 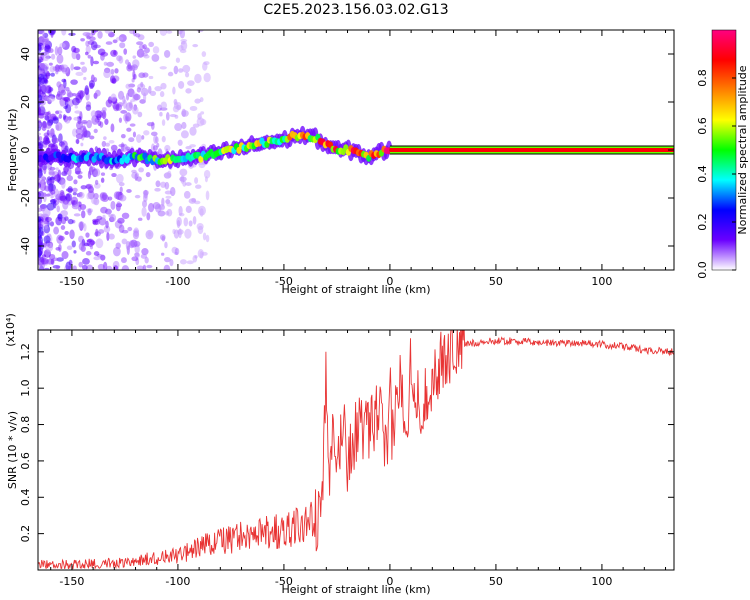 What do you see at coordinates (389, 281) in the screenshot?
I see `spectrogram-xtick-label: 0` at bounding box center [389, 281].